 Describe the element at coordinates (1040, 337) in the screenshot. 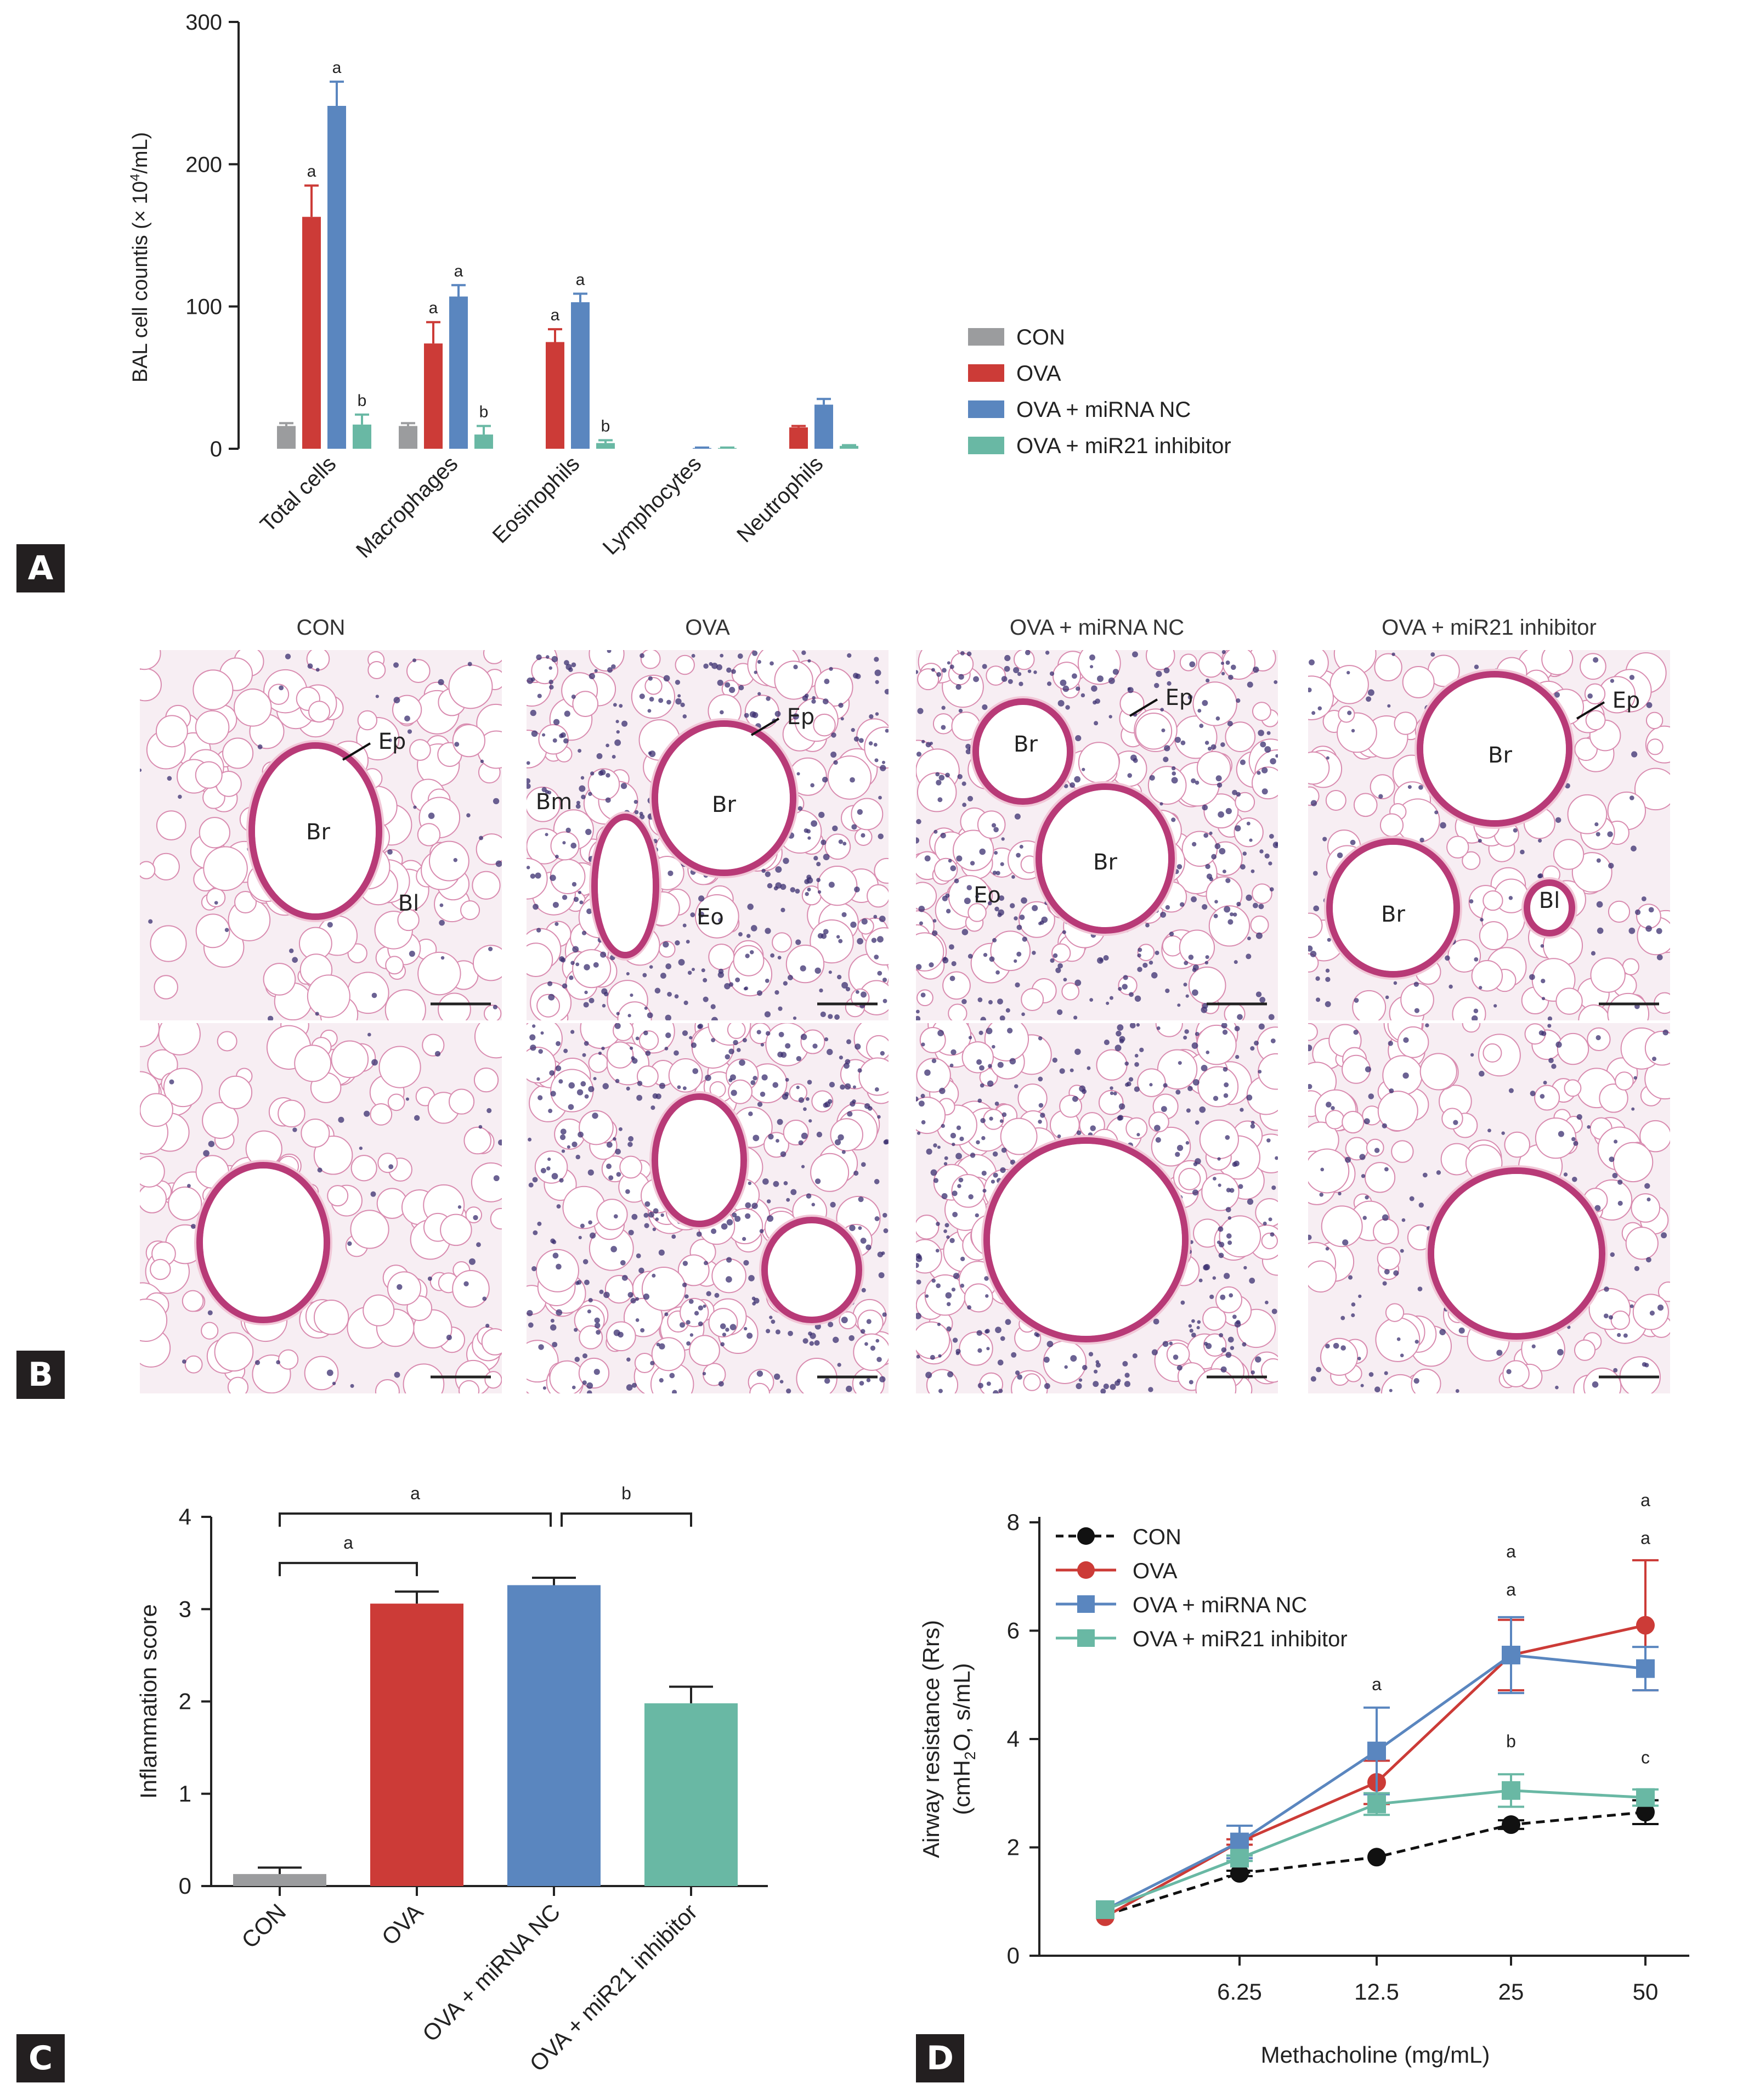

I see `legend-label-a: CON` at that location.